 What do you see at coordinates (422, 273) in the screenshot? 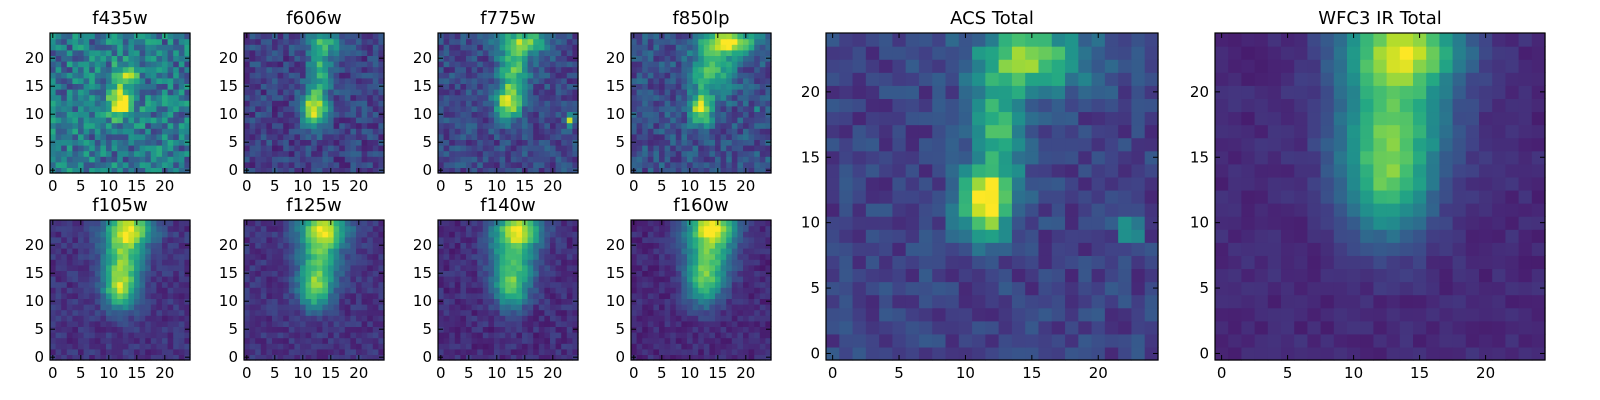
I see `y-tick-label: 15` at bounding box center [422, 273].